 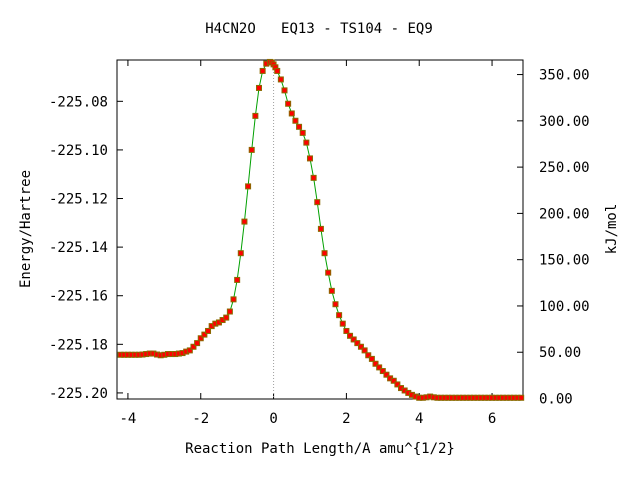 What do you see at coordinates (564, 214) in the screenshot?
I see `y-right-tick-label: 200.00` at bounding box center [564, 214].